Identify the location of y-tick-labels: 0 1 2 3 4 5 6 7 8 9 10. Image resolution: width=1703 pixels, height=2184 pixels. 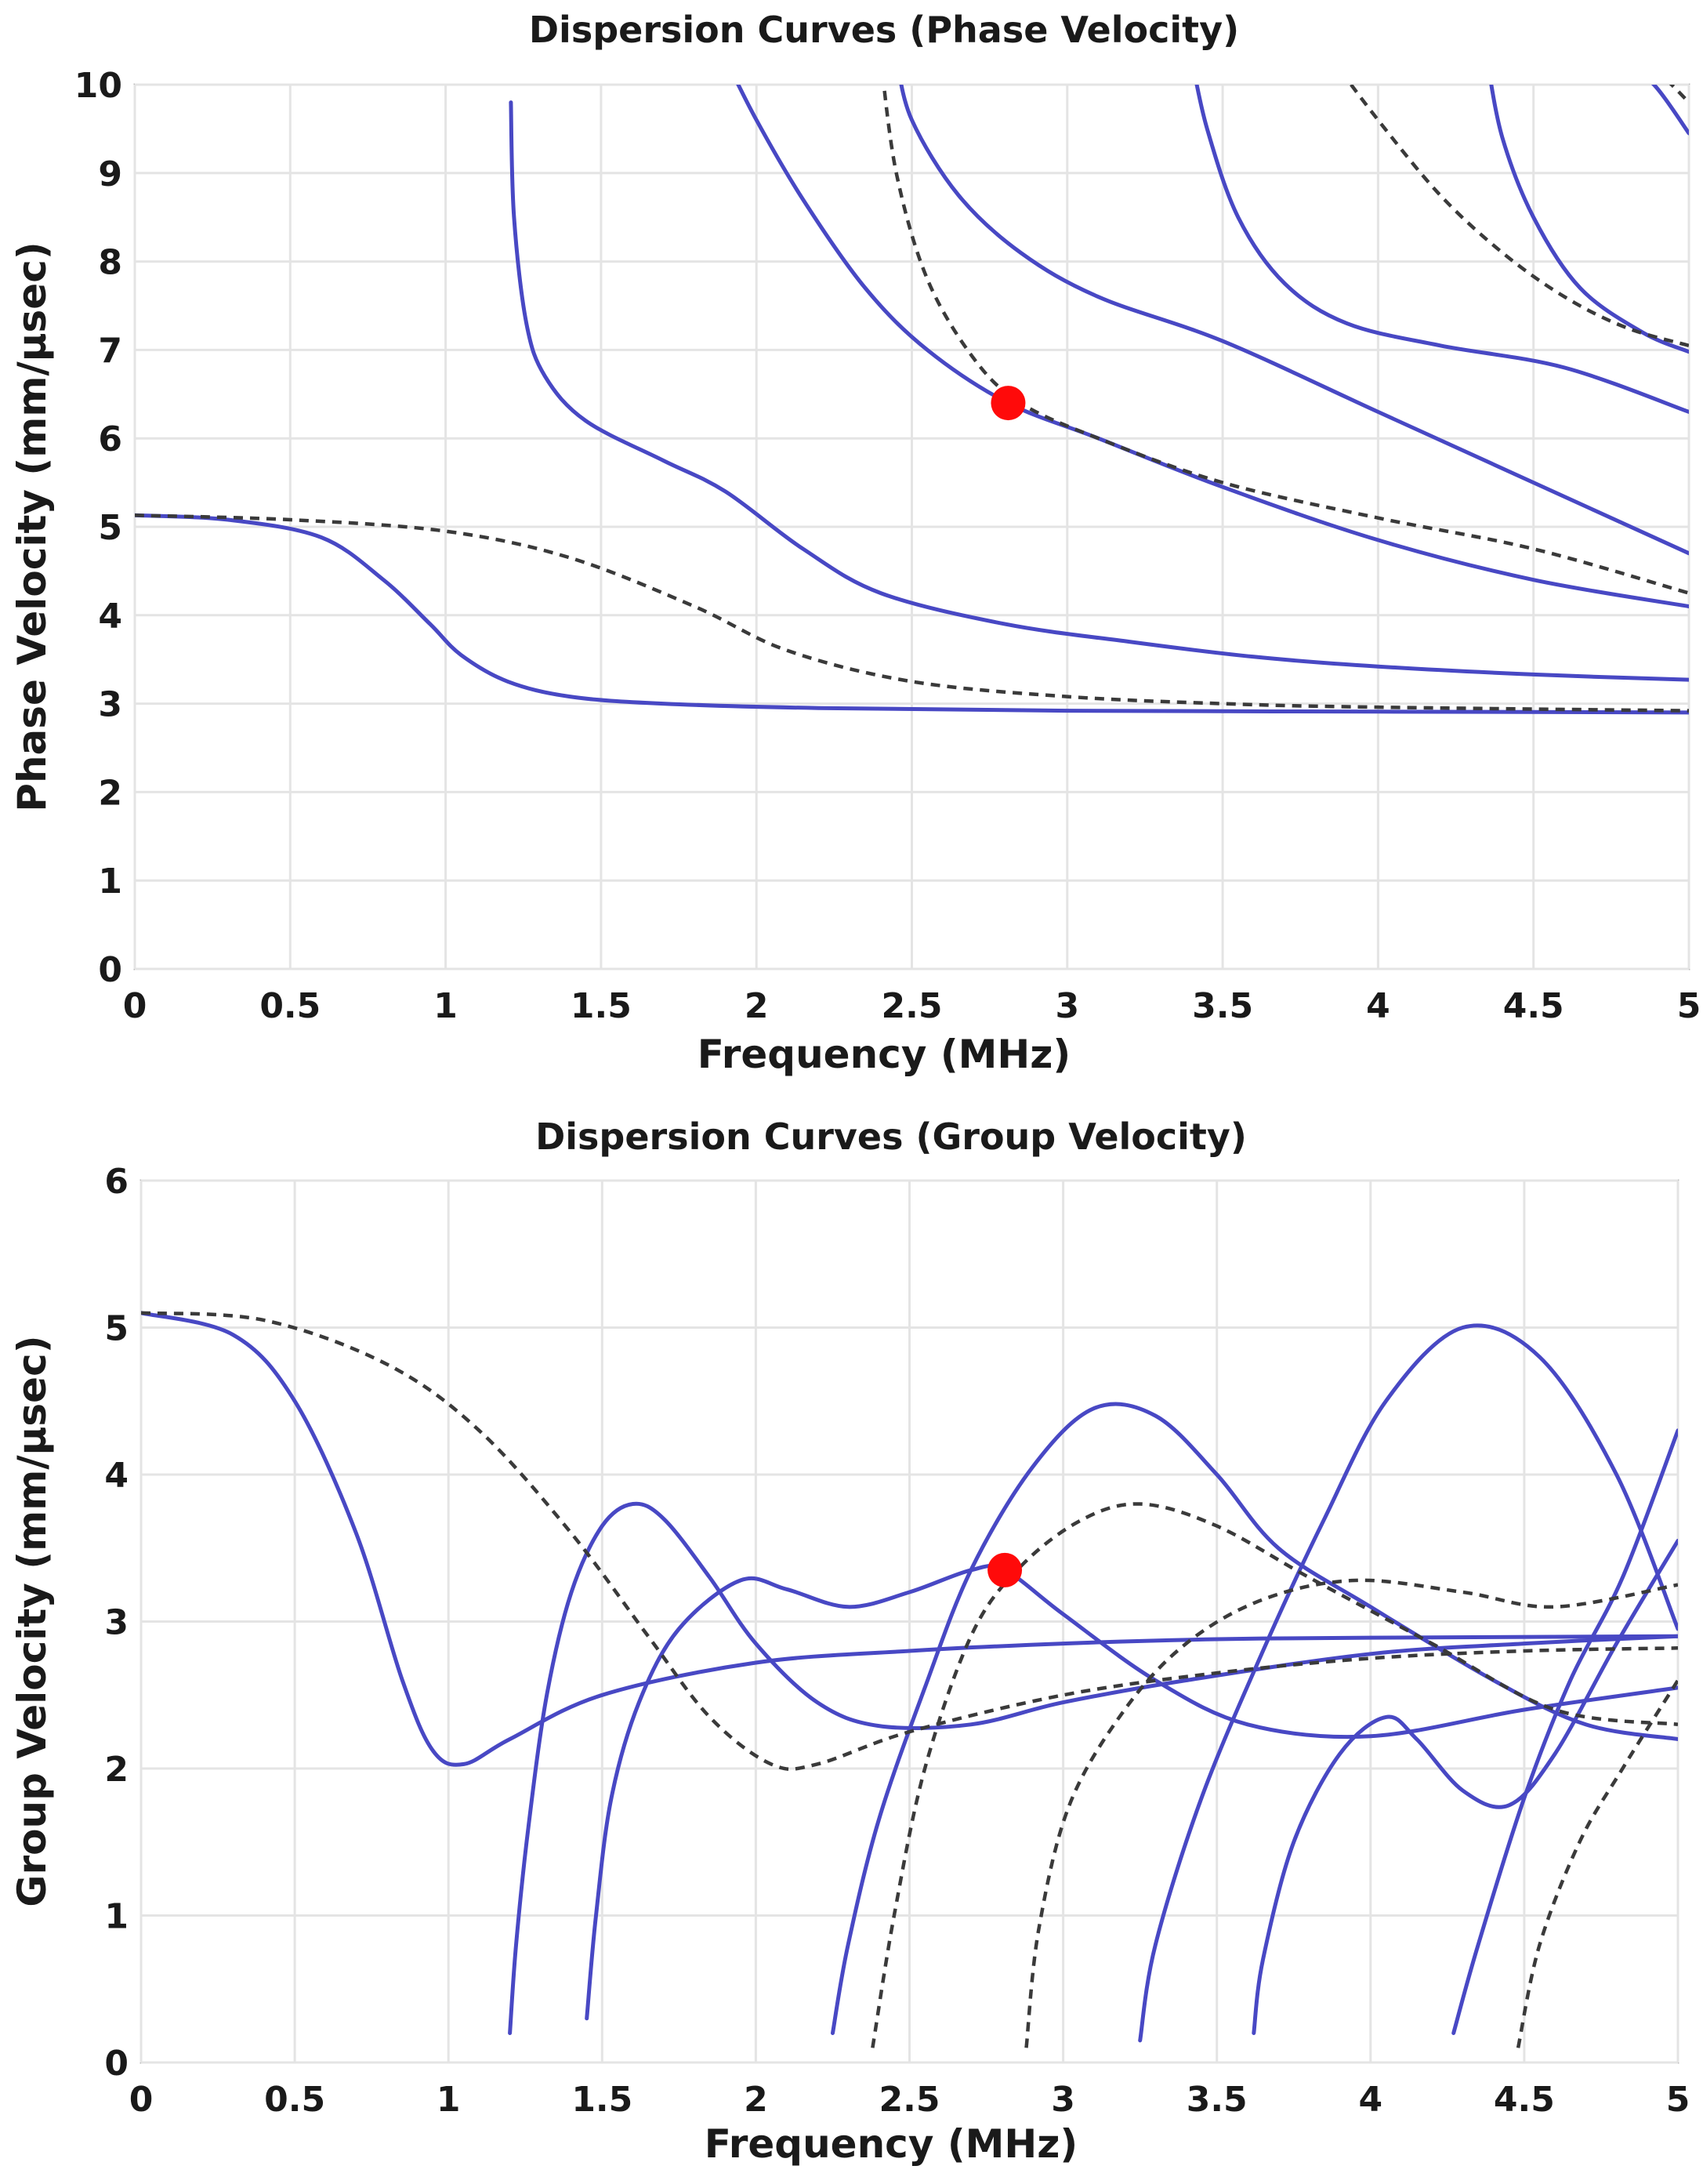
(98, 528).